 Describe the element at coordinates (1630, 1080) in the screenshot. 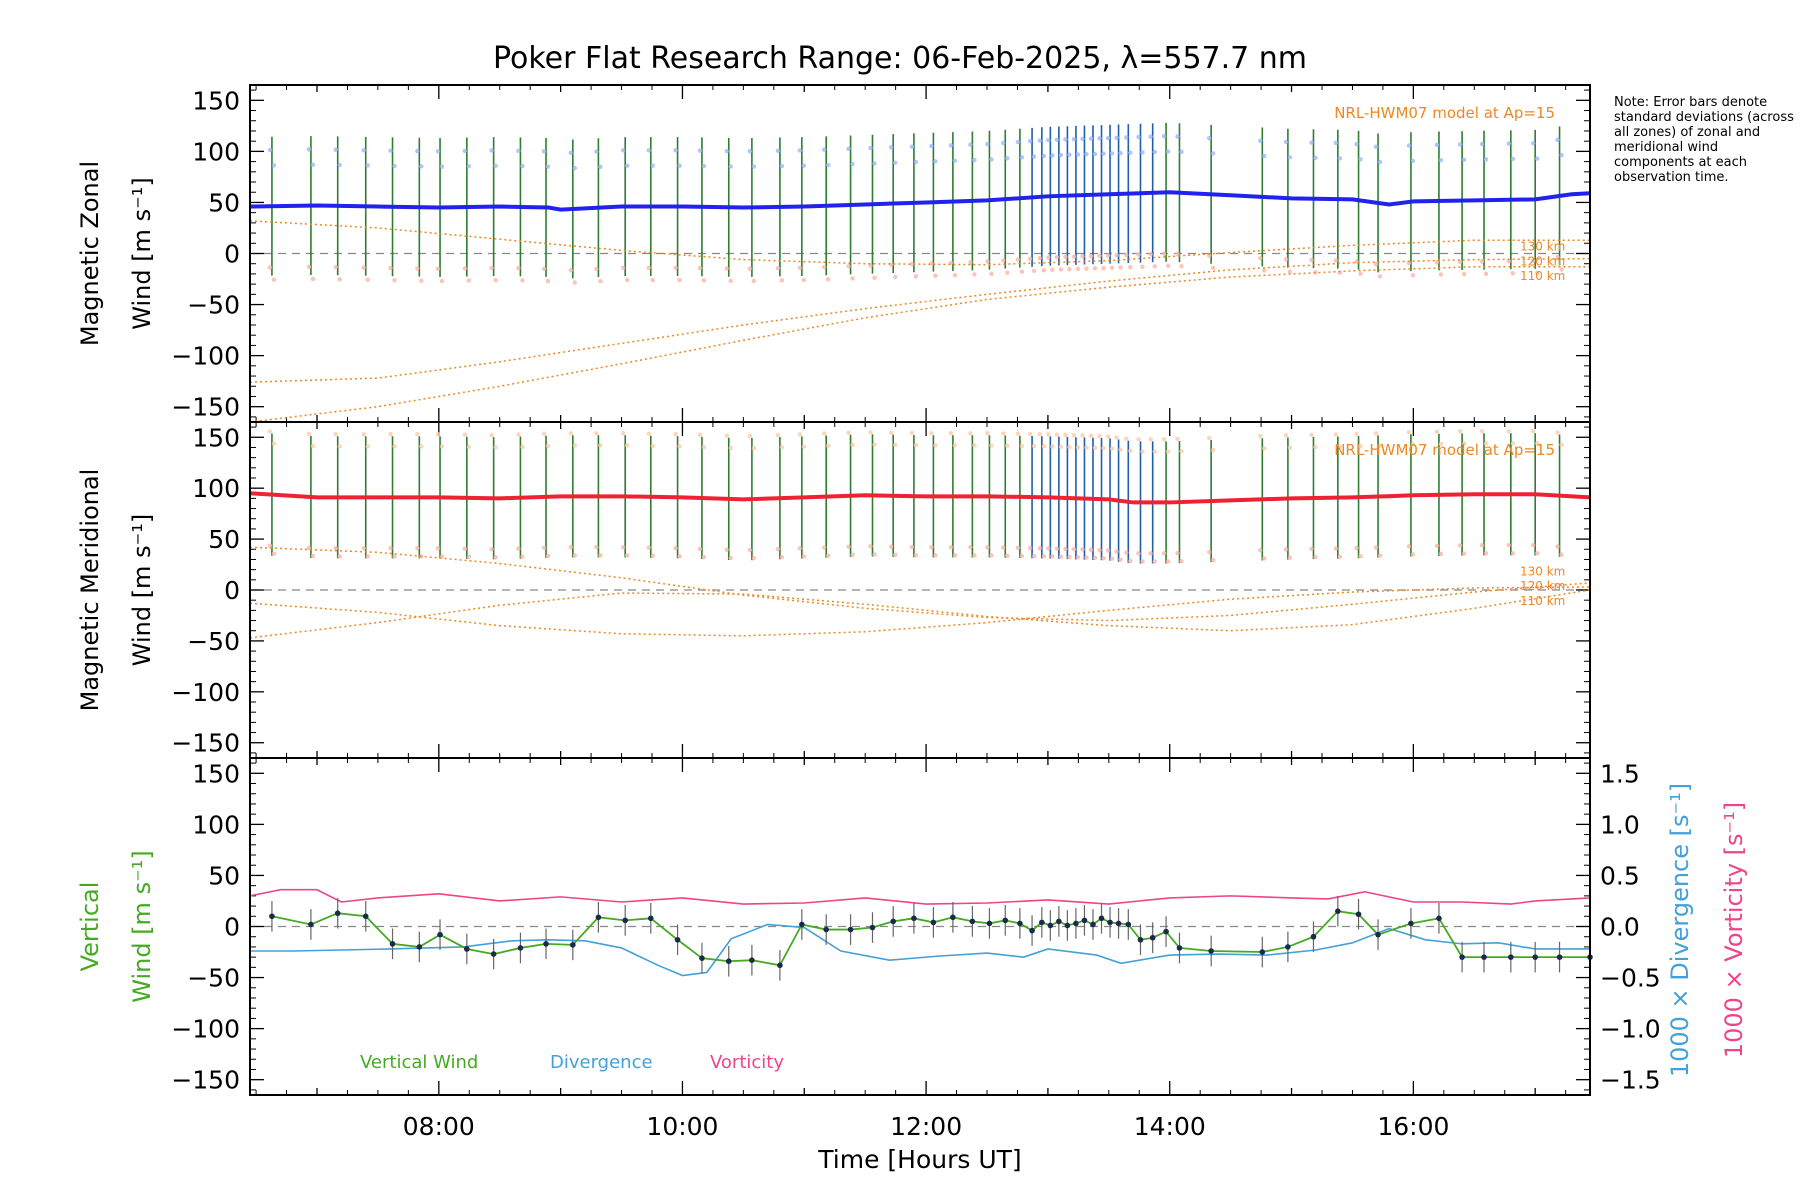

I see `y2-tick-label: −1.5` at that location.